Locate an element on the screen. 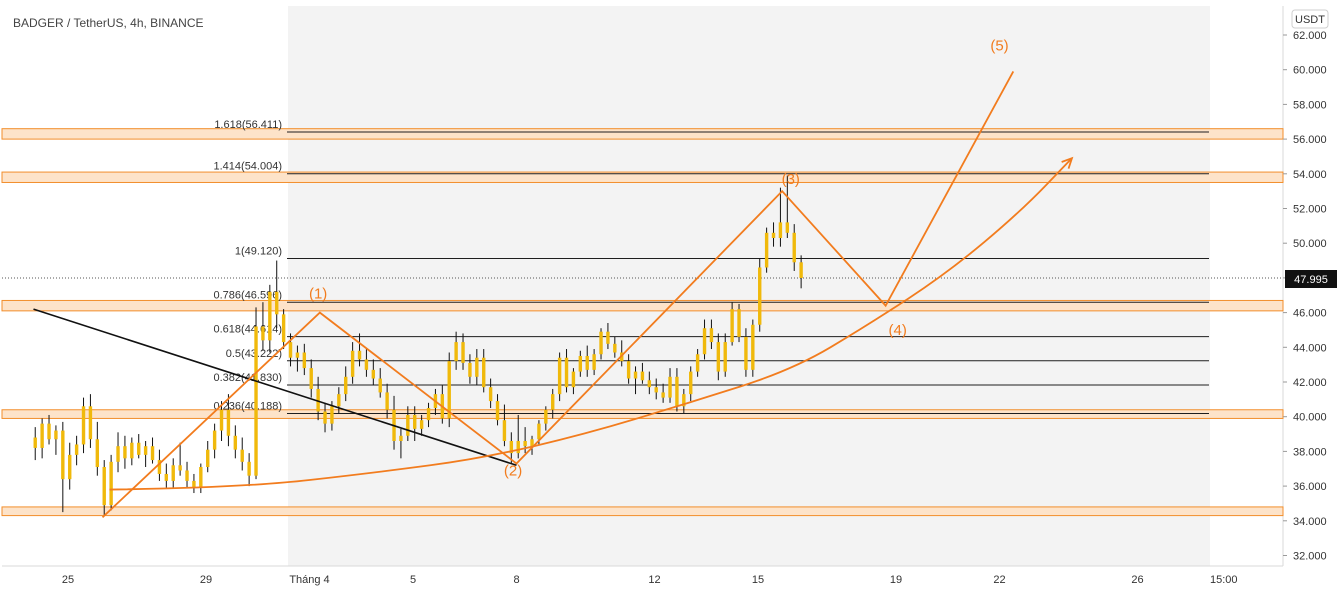 The image size is (1344, 598). x-tick-label: 5 is located at coordinates (413, 580).